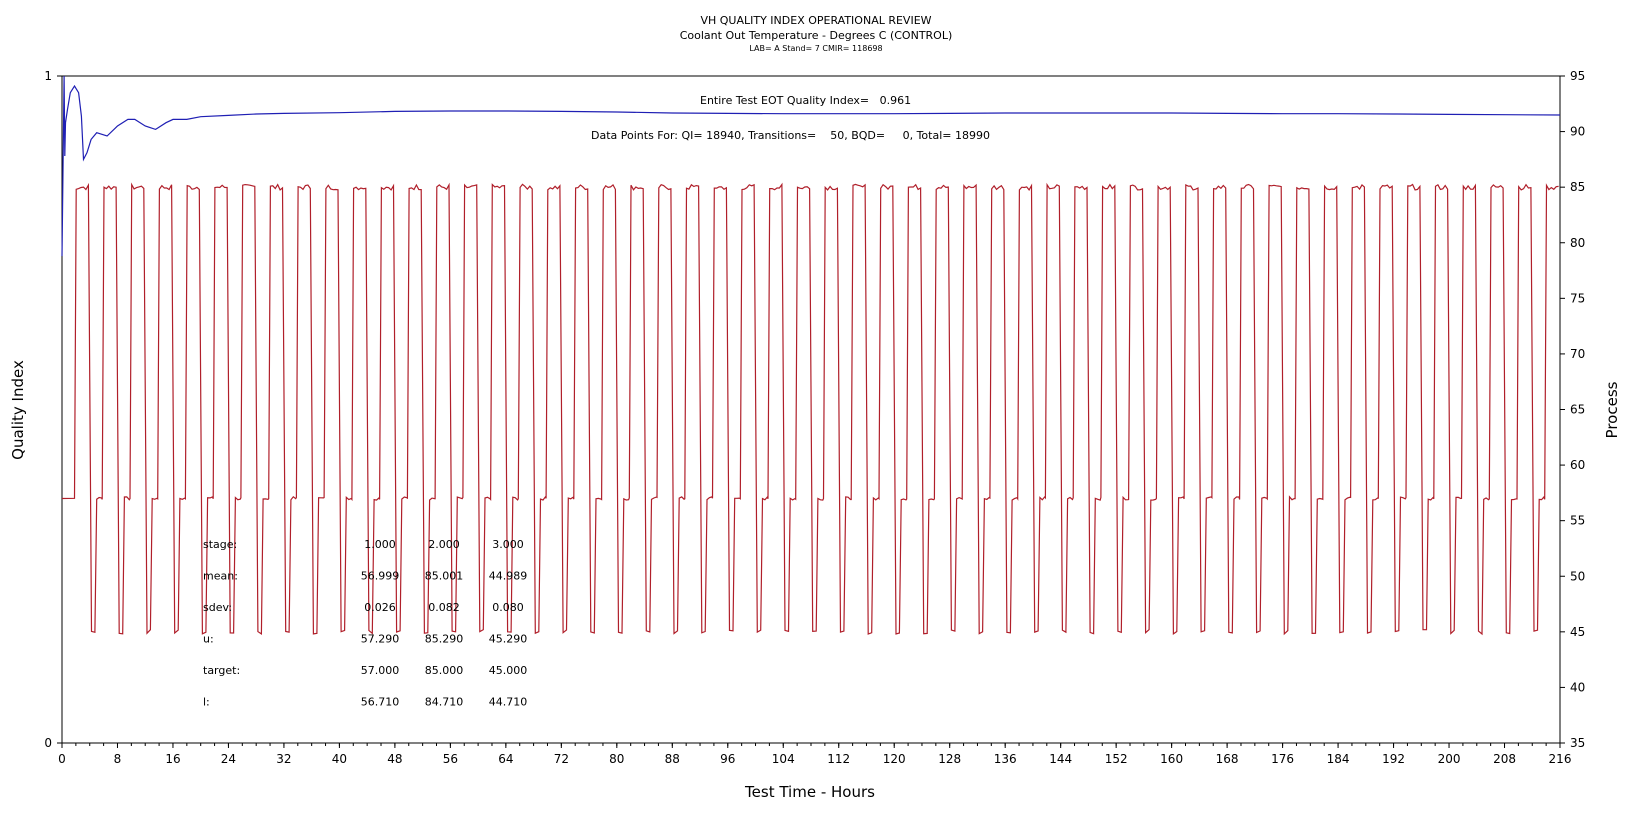  What do you see at coordinates (805, 100) in the screenshot?
I see `qi-summary-annotation: Entire Test EOT Quality Index= 0.961` at bounding box center [805, 100].